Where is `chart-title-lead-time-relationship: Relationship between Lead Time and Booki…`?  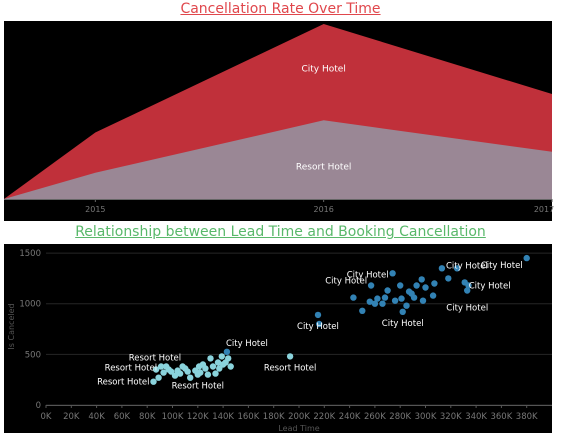
chart-title-lead-time-relationship: Relationship between Lead Time and Booki… is located at coordinates (280, 232).